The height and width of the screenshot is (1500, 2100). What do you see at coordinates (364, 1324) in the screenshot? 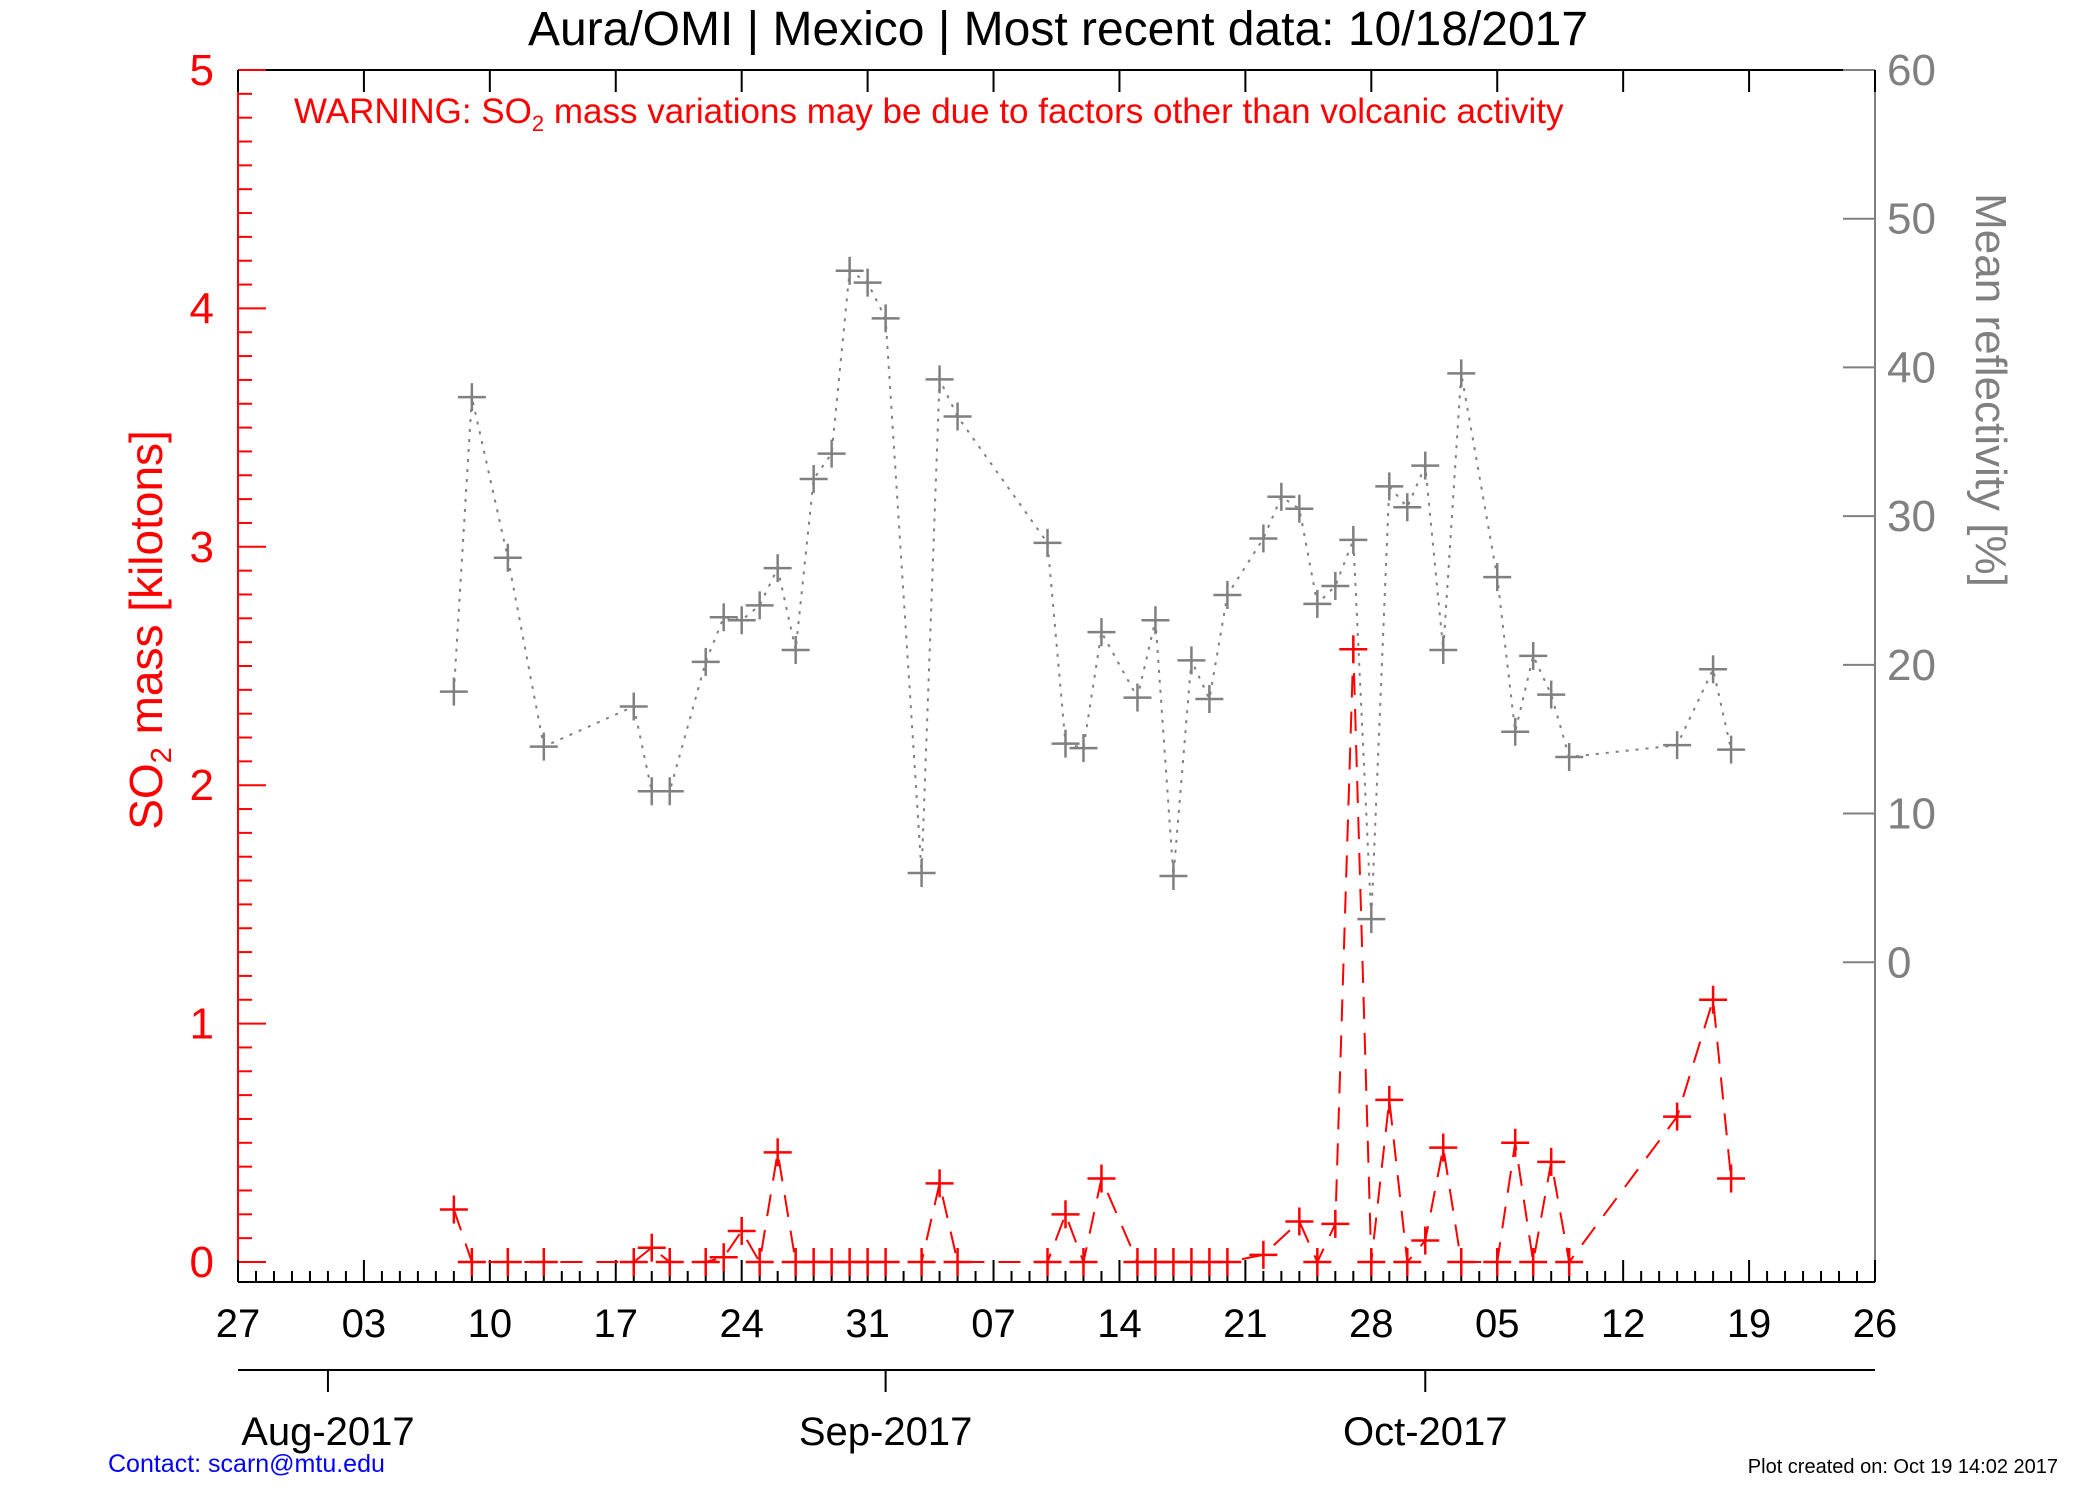
I see `x-tick-label: 03` at bounding box center [364, 1324].